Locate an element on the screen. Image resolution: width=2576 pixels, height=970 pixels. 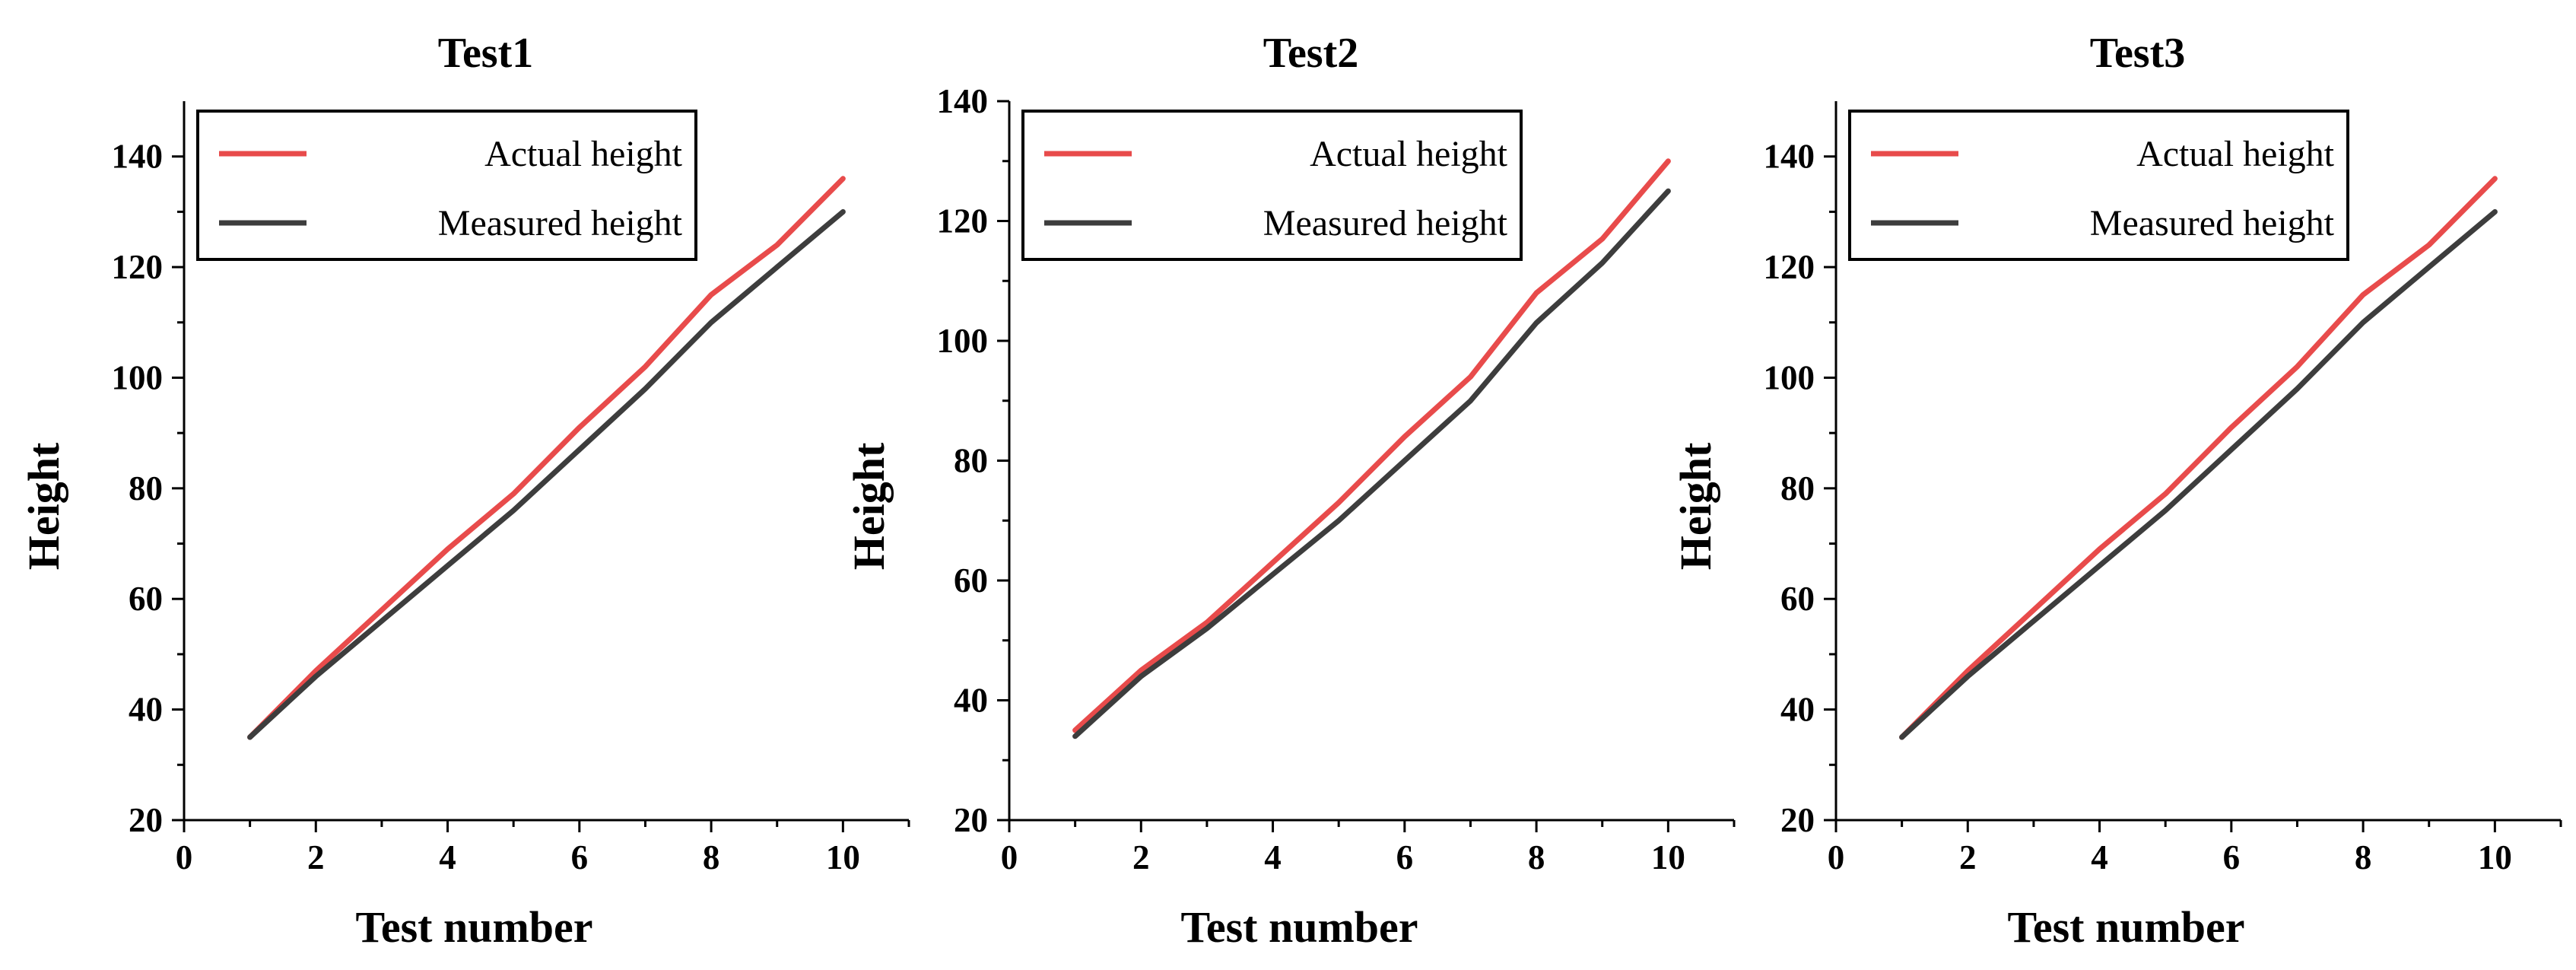
chart-title: Test1 is located at coordinates (486, 53).